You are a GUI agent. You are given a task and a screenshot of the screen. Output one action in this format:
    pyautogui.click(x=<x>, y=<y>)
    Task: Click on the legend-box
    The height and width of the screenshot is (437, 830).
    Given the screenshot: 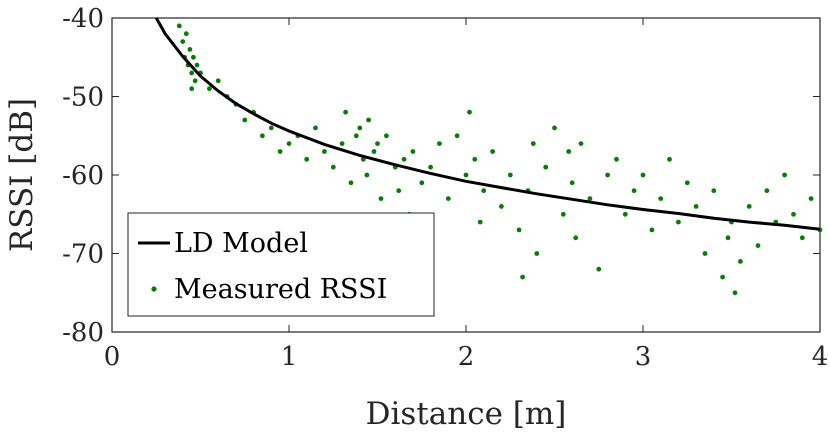 What is the action you would take?
    pyautogui.click(x=281, y=264)
    